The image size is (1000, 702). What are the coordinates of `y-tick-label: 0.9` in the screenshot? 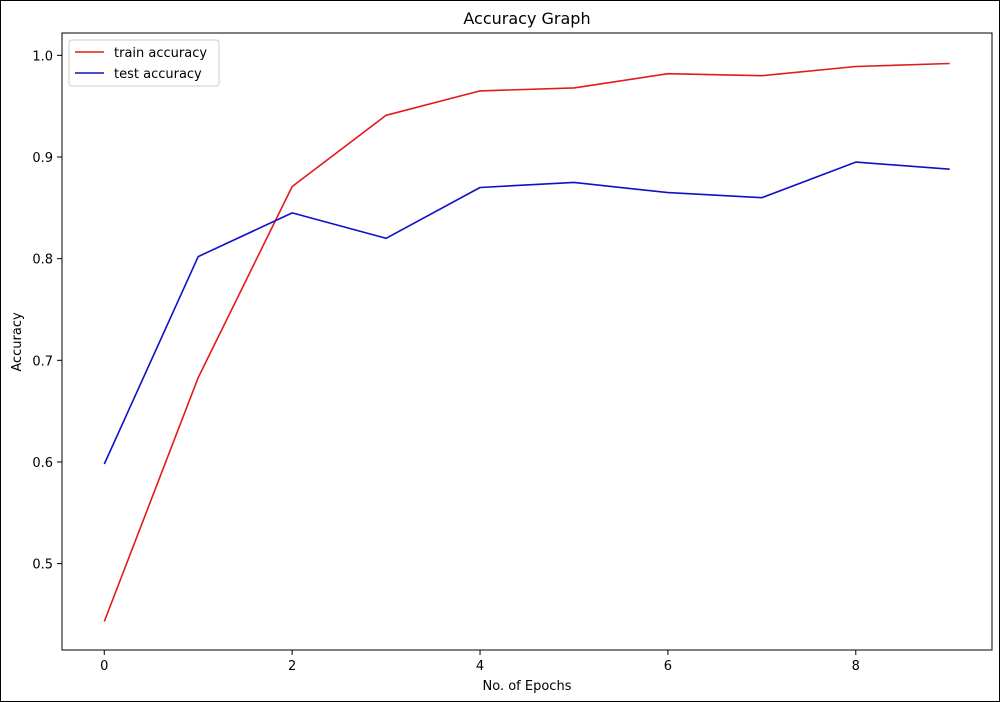 It's located at (42, 158).